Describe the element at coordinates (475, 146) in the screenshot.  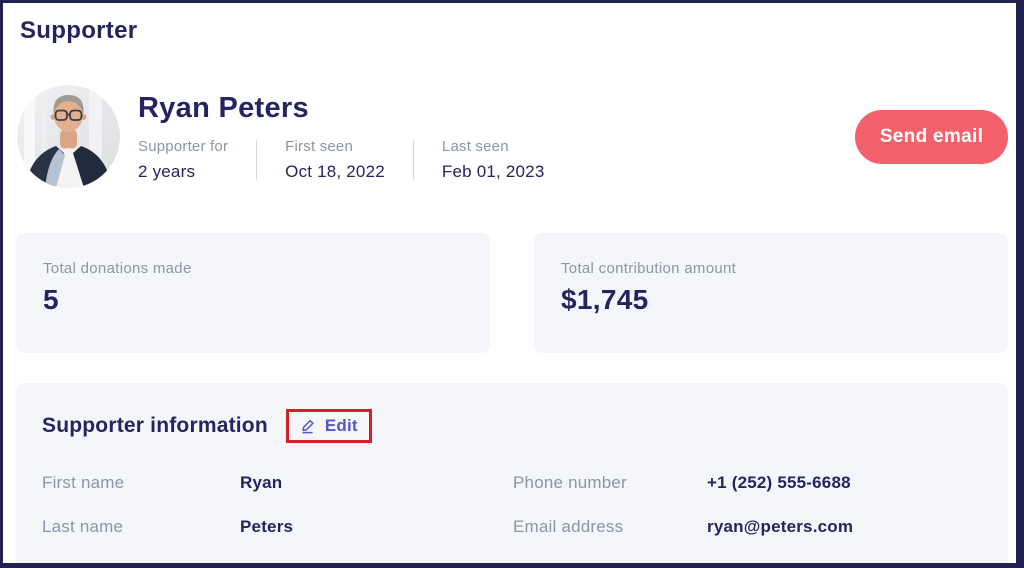
I see `meta-label: Last seen` at that location.